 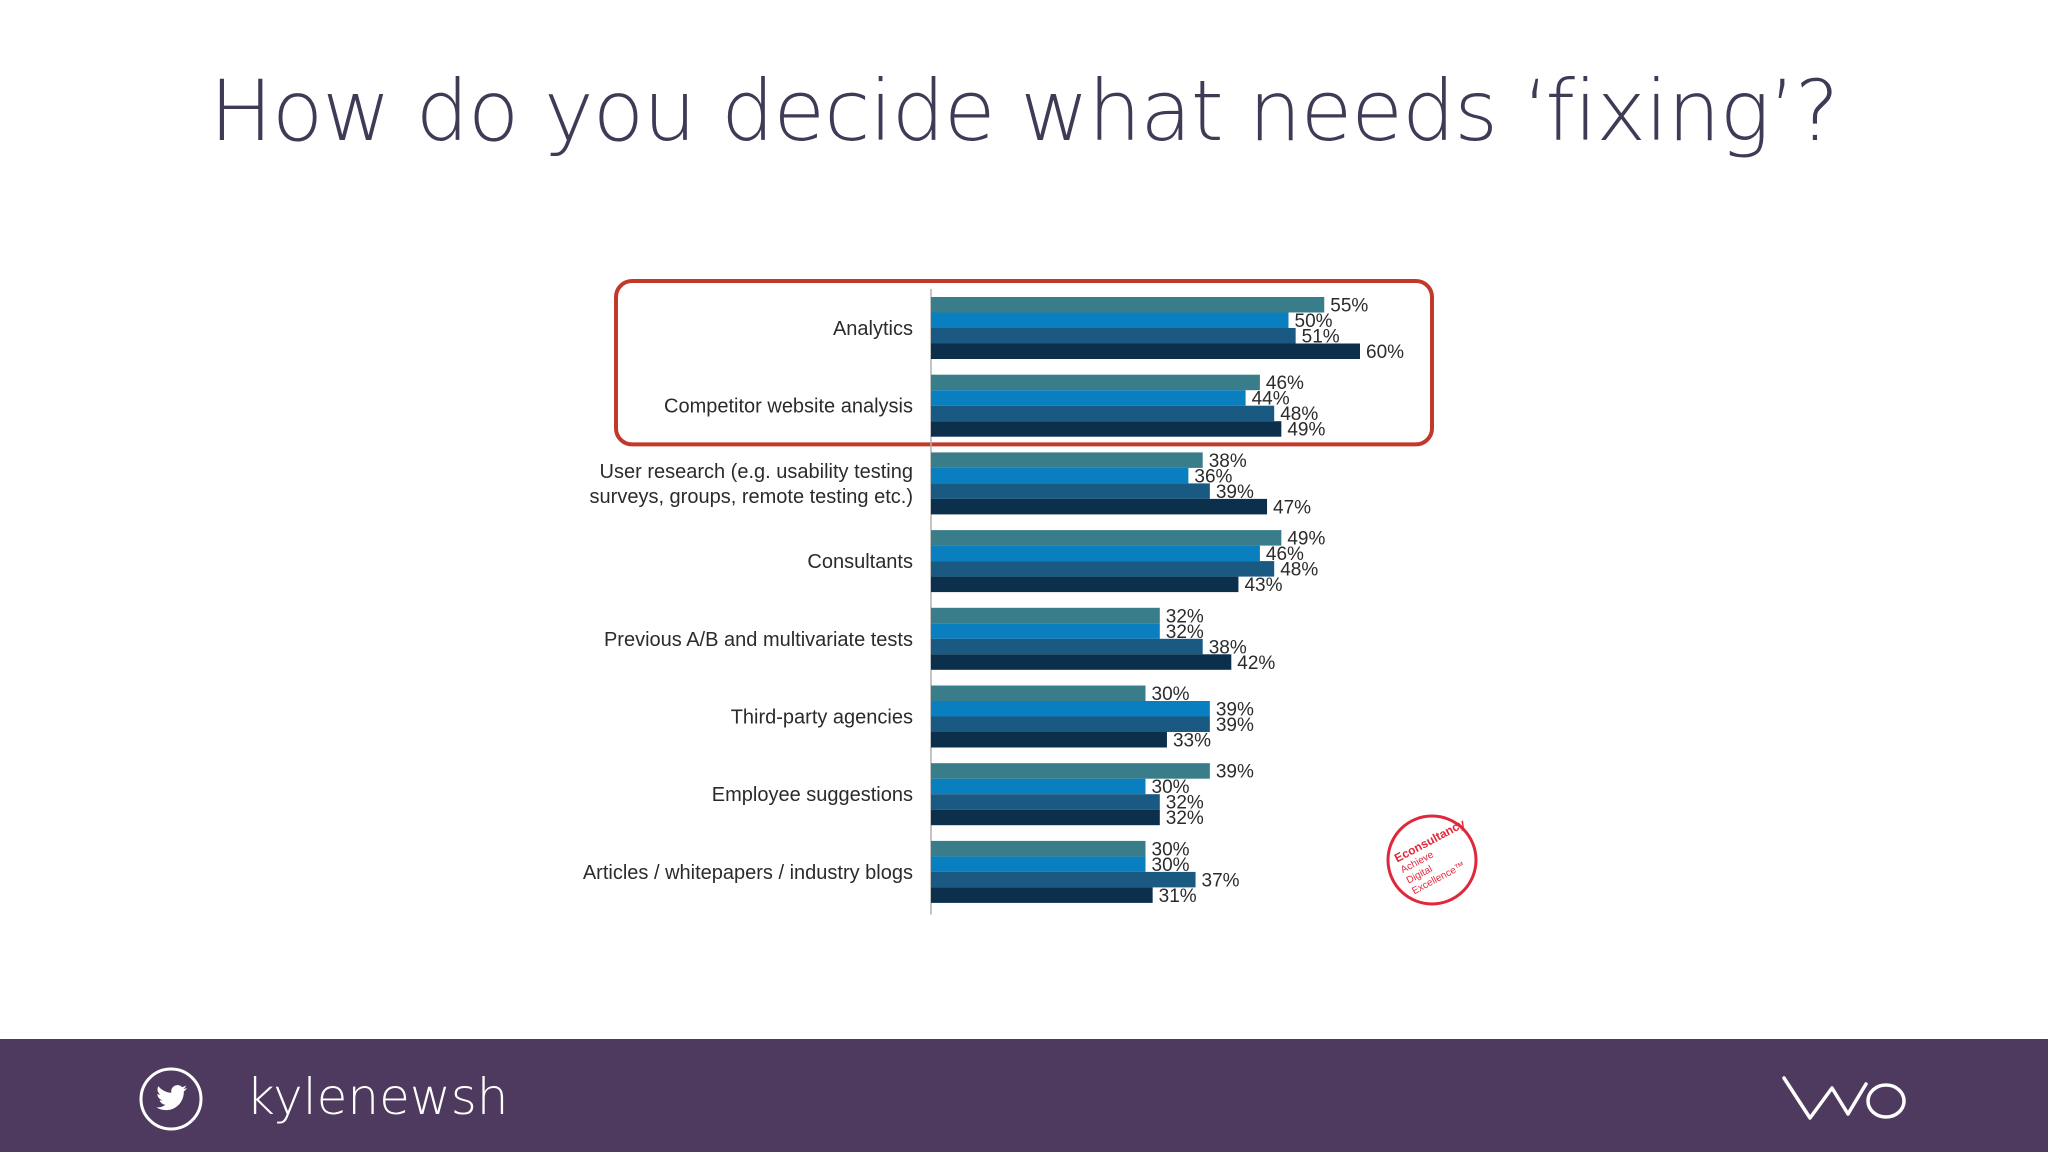 What do you see at coordinates (812, 795) in the screenshot?
I see `category-label: Employee suggestions` at bounding box center [812, 795].